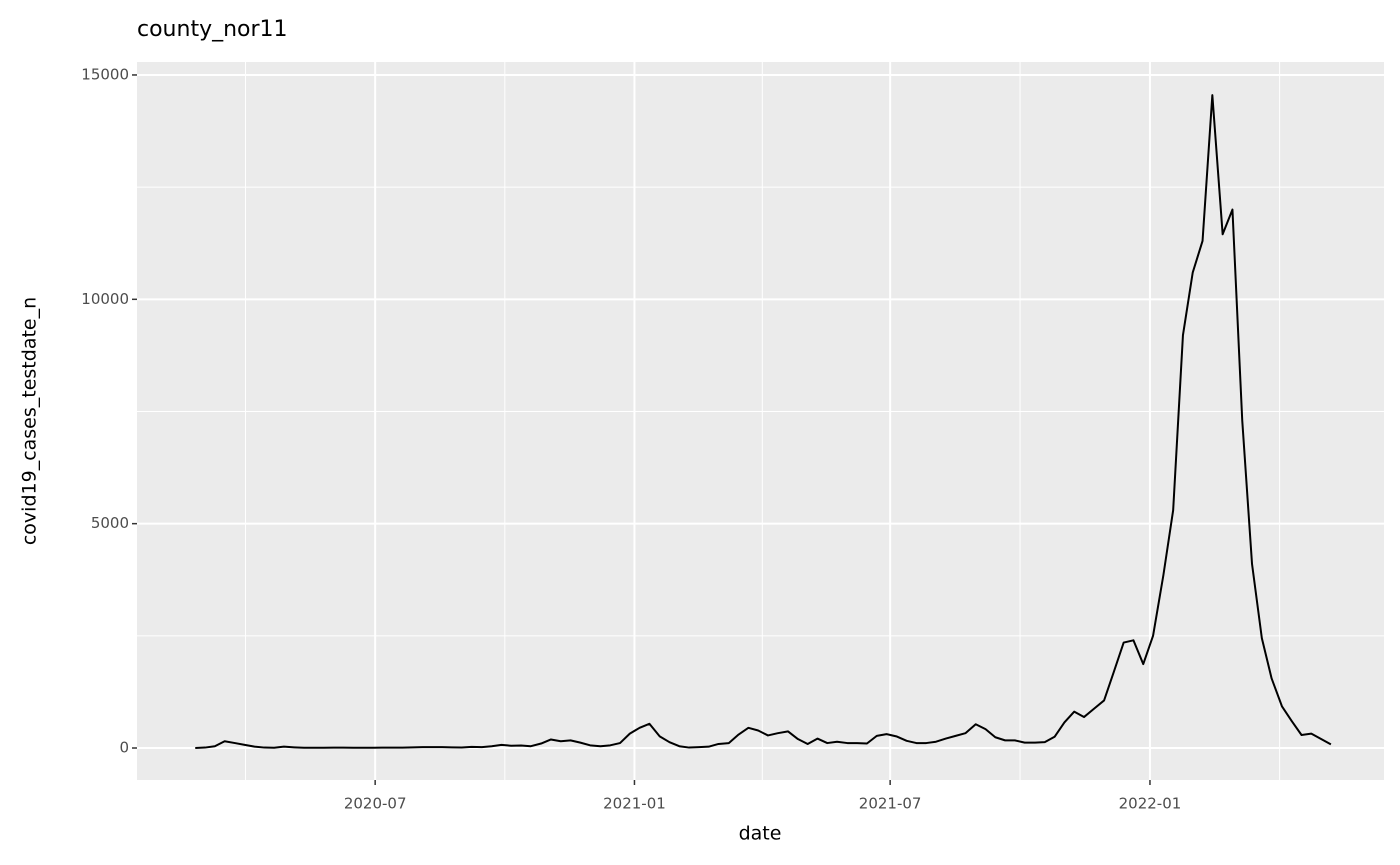 Image resolution: width=1400 pixels, height=865 pixels. Describe the element at coordinates (1150, 804) in the screenshot. I see `x-tick-label: 2022-01` at that location.